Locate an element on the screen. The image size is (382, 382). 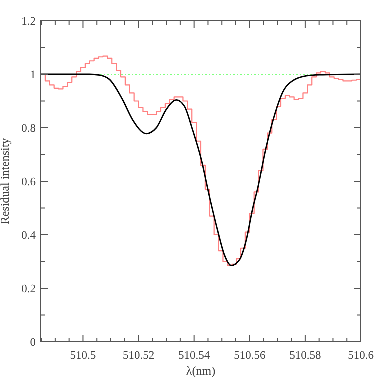
x-axis-title: λ(nm) is located at coordinates (201, 371).